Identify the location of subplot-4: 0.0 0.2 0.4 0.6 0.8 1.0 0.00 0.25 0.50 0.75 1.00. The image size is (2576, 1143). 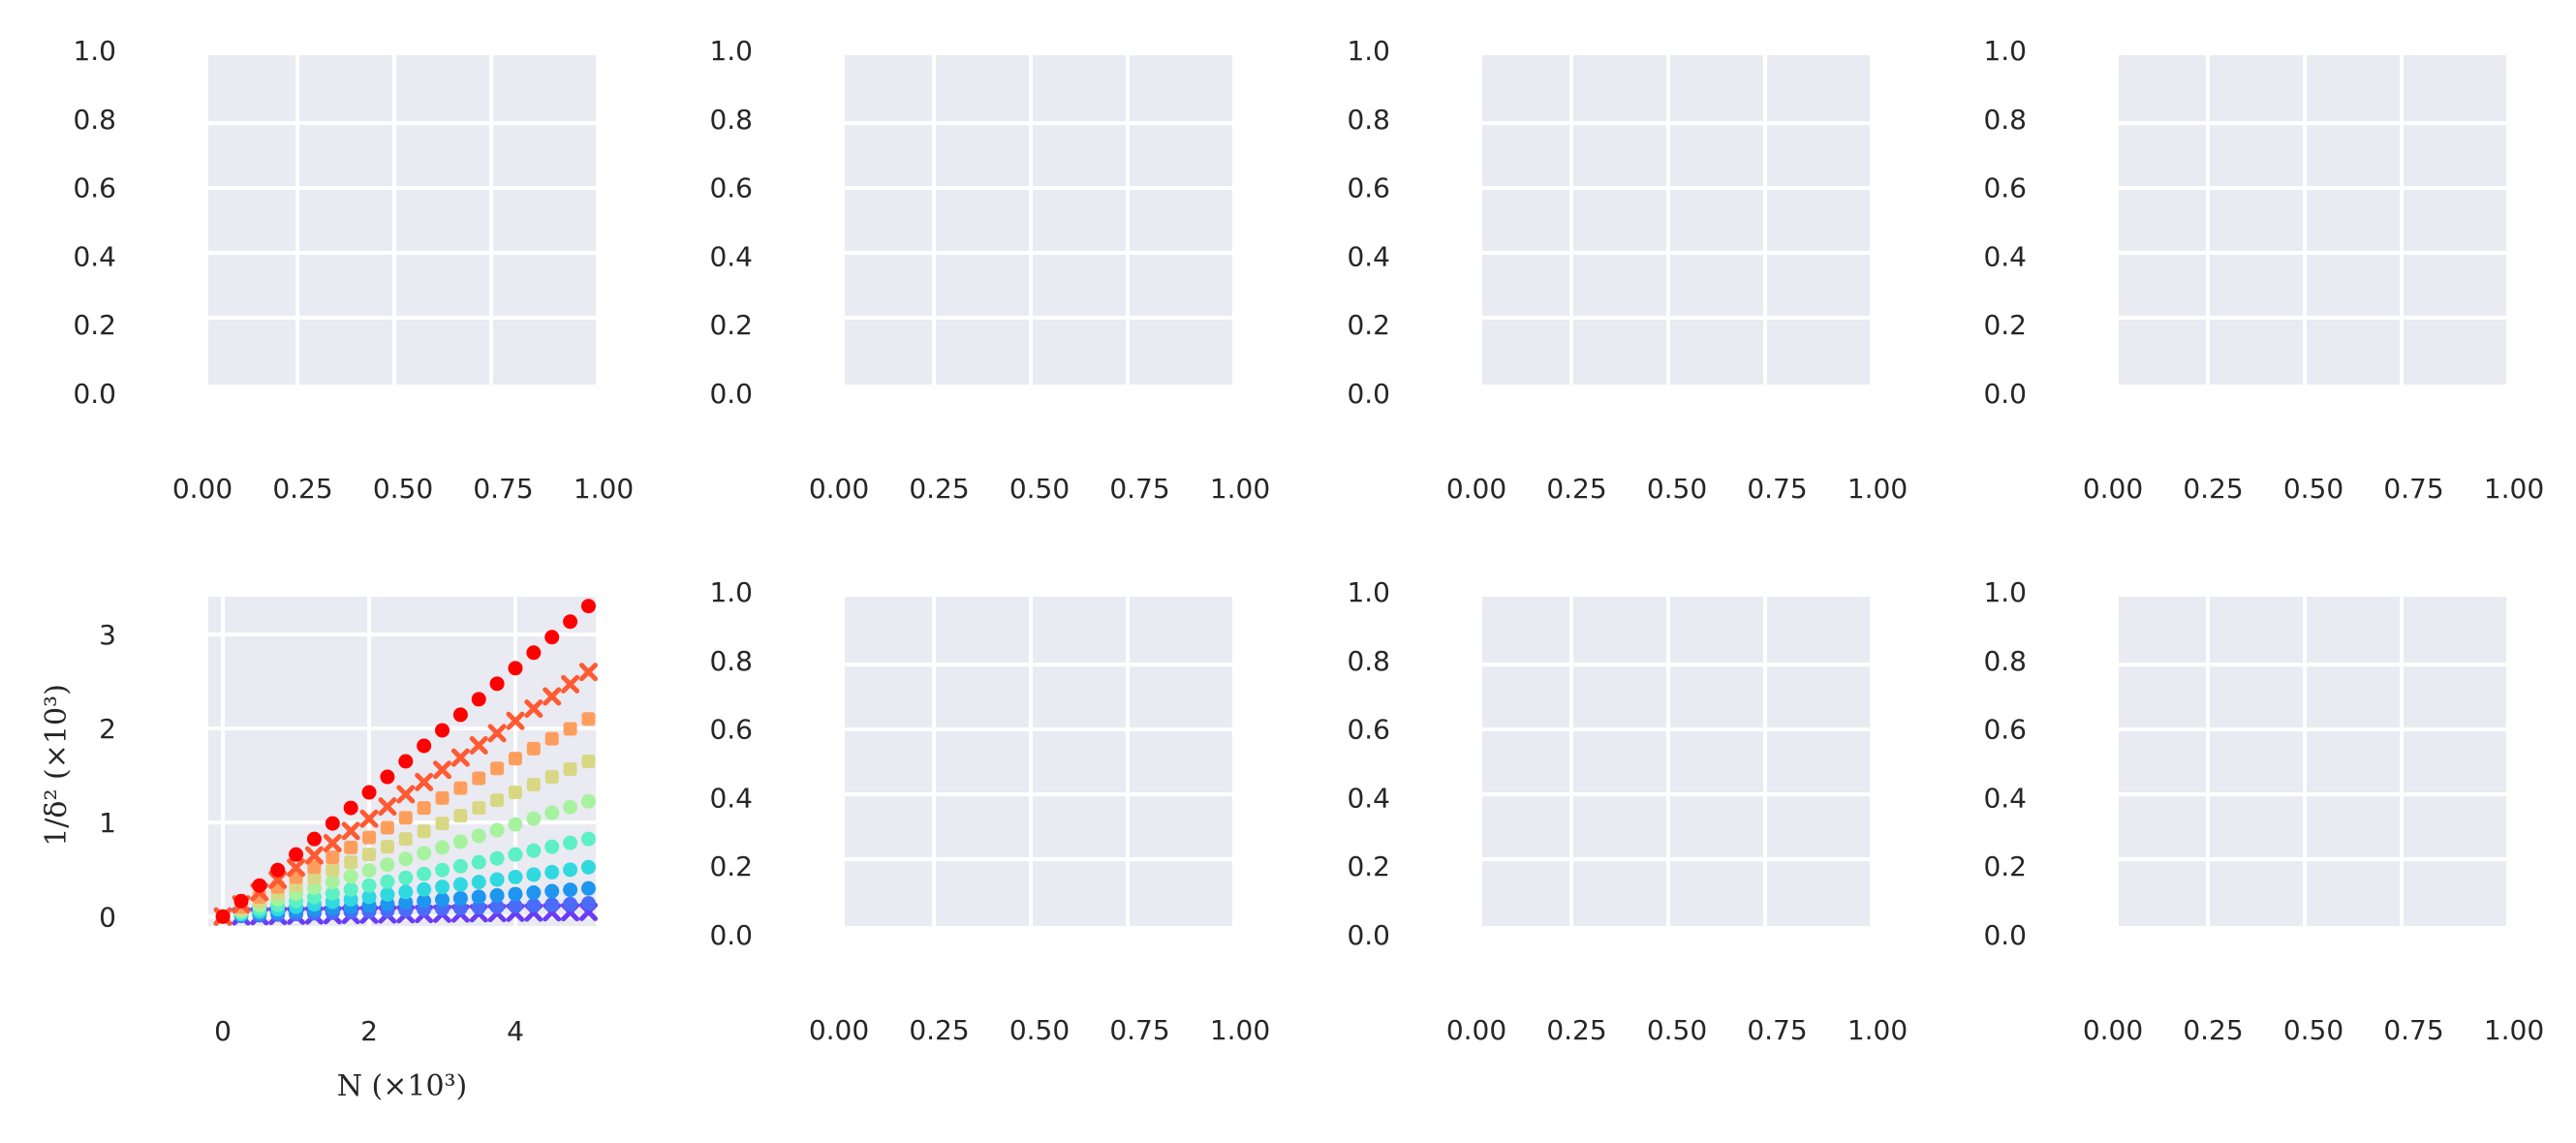
(2263, 270).